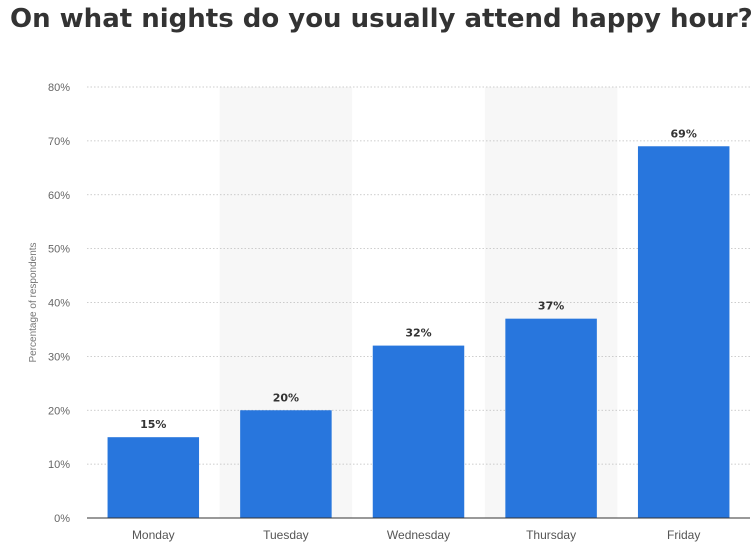 Image resolution: width=755 pixels, height=548 pixels. Describe the element at coordinates (59, 465) in the screenshot. I see `y-tick-label: 10%` at that location.